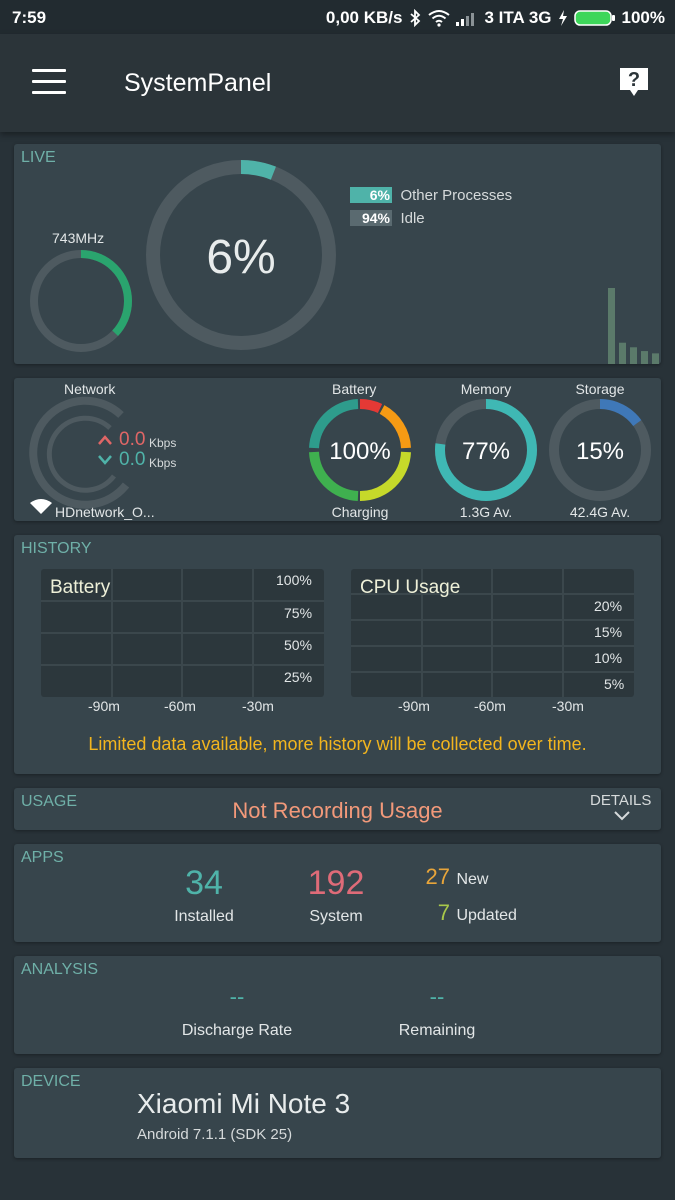 The height and width of the screenshot is (1200, 675). I want to click on help-icon: ?, so click(634, 82).